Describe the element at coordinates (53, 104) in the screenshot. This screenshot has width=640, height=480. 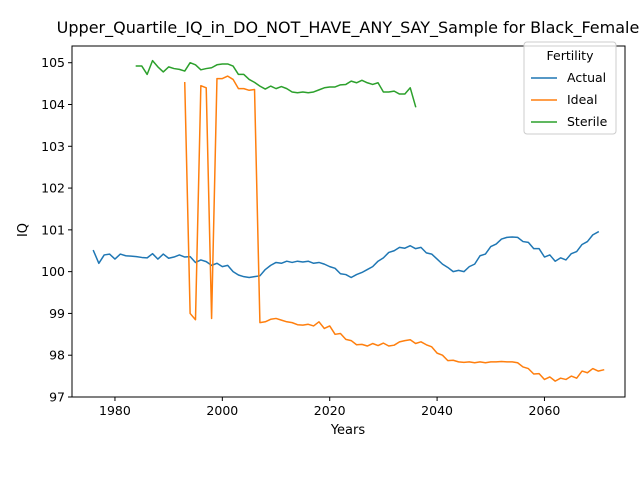
I see `y-tick-label: 104` at that location.